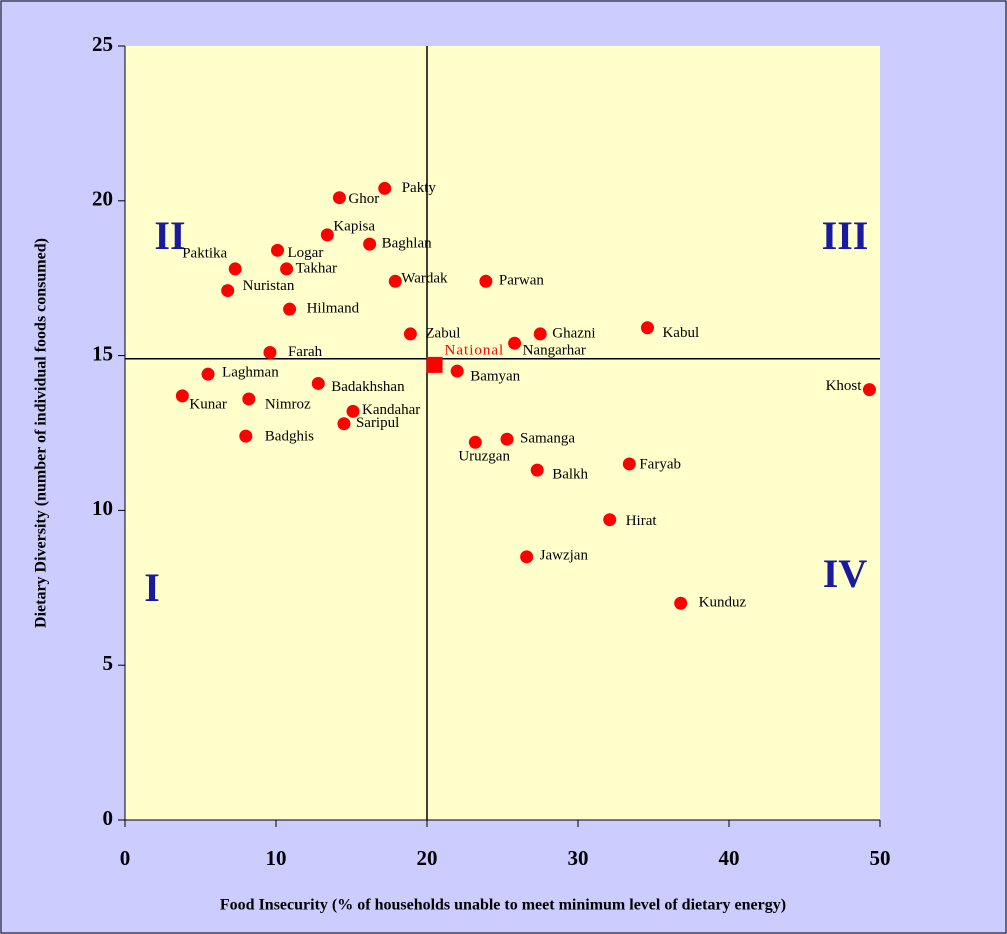 The image size is (1007, 934). Describe the element at coordinates (250, 373) in the screenshot. I see `point-label: Laghman` at that location.